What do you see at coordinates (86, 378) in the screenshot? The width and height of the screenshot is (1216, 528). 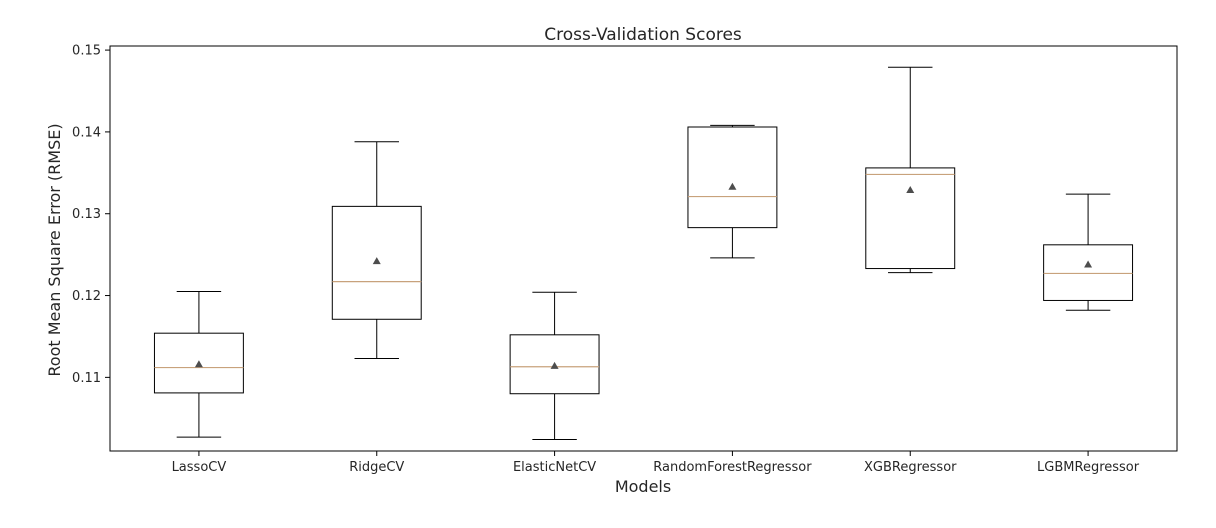 I see `y-tick-label: 0.11` at bounding box center [86, 378].